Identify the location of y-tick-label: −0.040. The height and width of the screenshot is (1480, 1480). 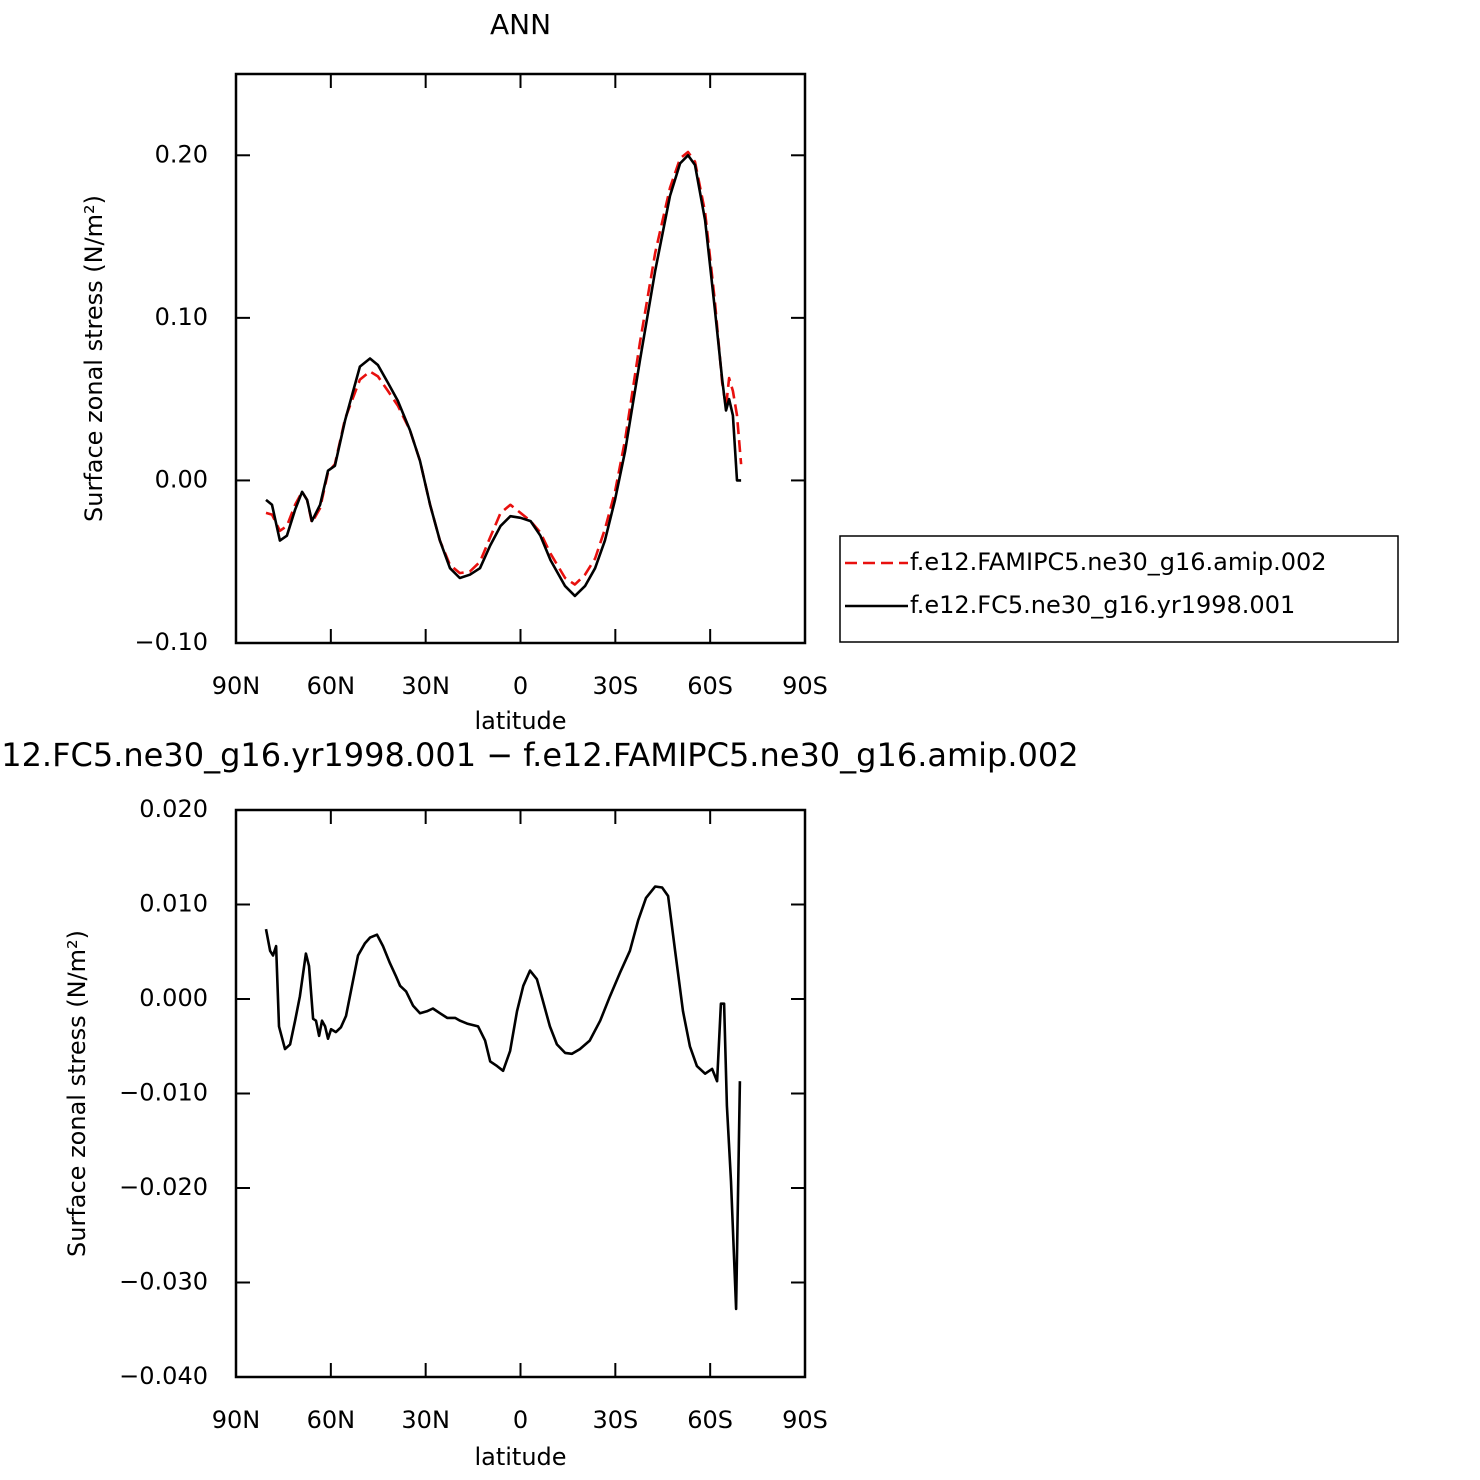
(163, 1376).